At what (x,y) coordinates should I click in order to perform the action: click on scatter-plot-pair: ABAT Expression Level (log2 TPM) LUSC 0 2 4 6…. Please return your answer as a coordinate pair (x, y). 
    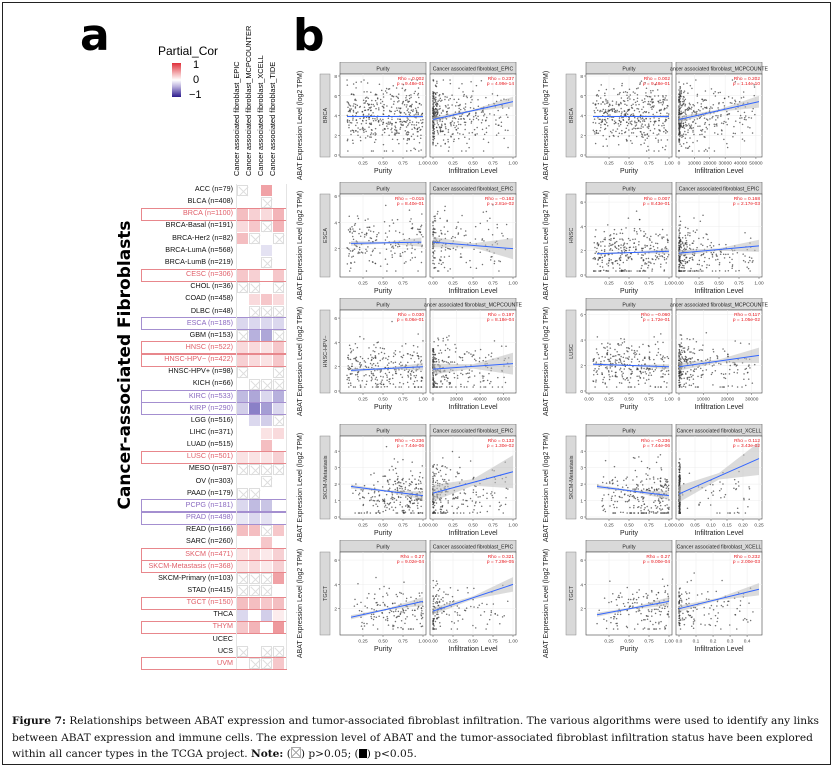
    Looking at the image, I should click on (662, 366).